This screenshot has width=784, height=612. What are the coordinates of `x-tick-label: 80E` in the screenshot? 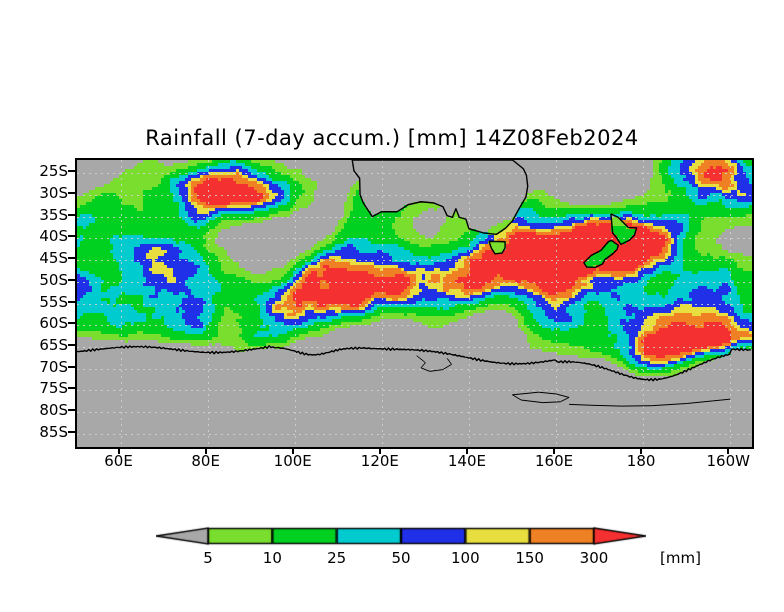 It's located at (205, 461).